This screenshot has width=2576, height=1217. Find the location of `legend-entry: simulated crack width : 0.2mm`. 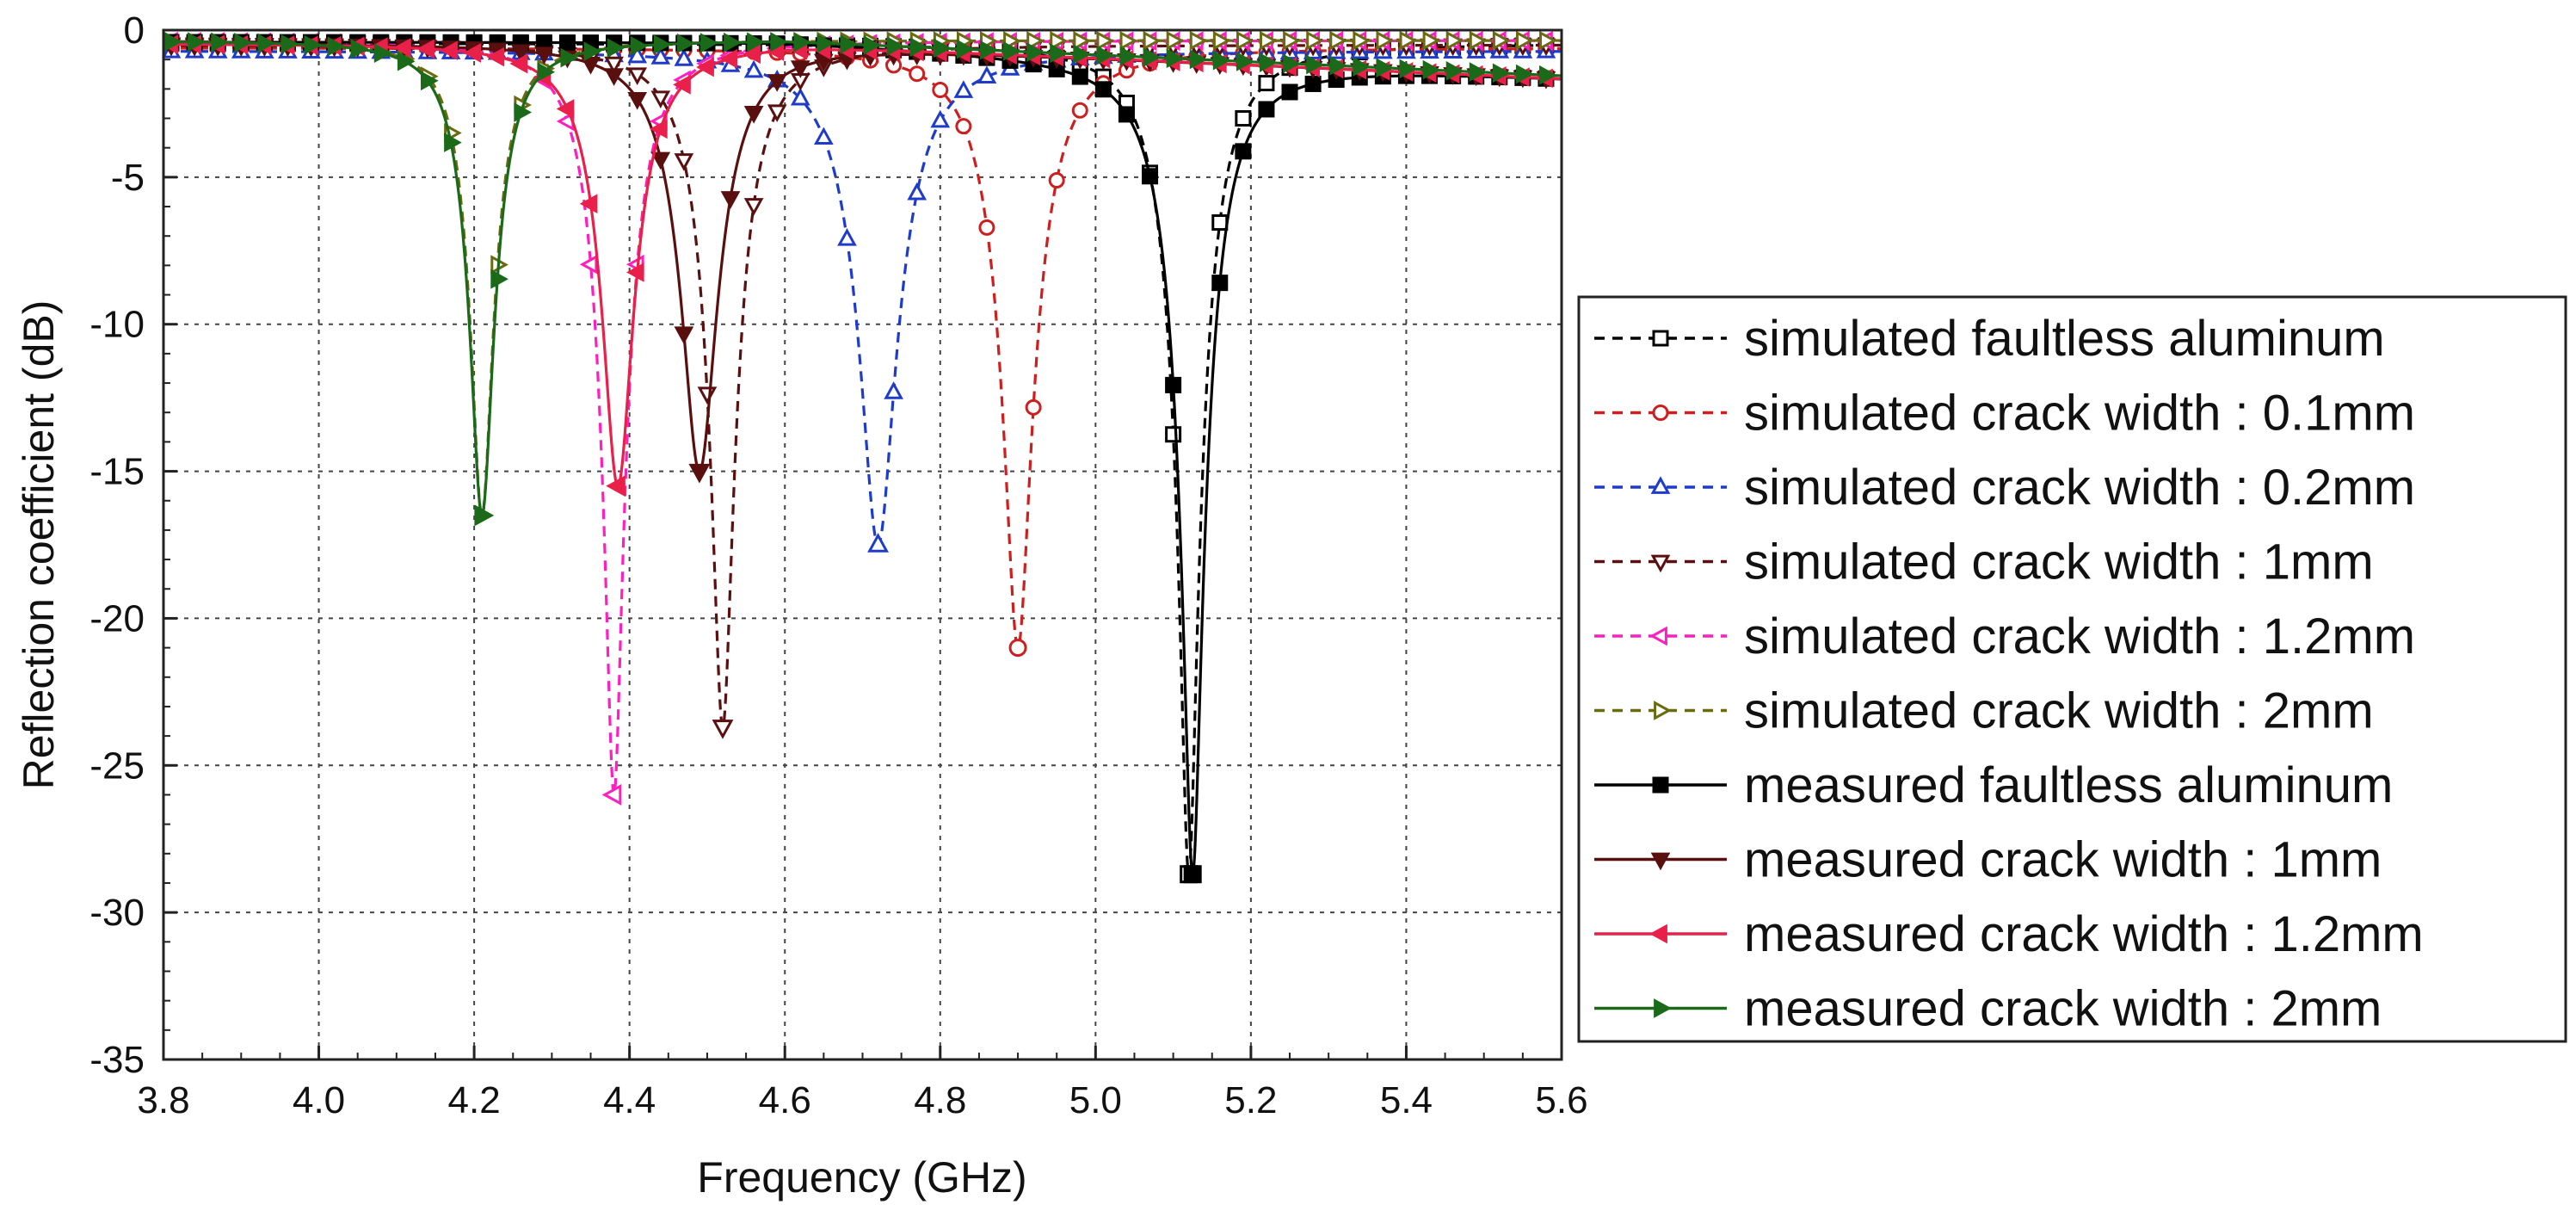

legend-entry: simulated crack width : 0.2mm is located at coordinates (2005, 488).